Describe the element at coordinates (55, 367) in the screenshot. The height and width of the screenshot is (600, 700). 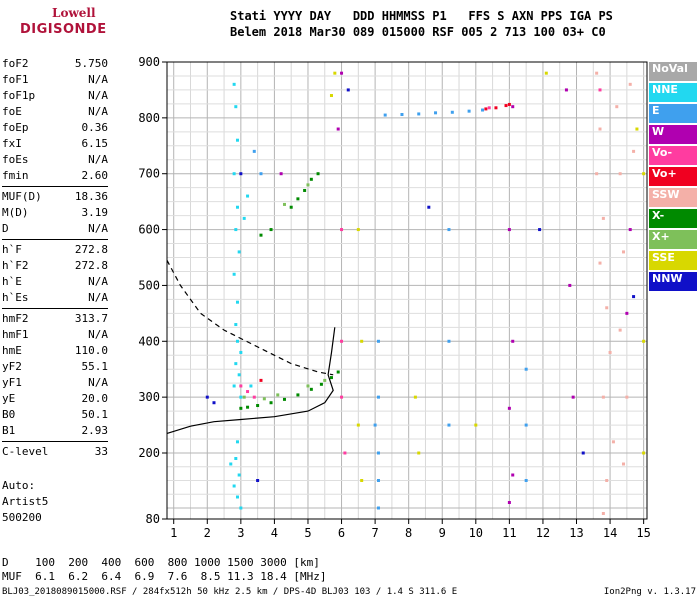
I see `param-row: yF2 55.1` at that location.